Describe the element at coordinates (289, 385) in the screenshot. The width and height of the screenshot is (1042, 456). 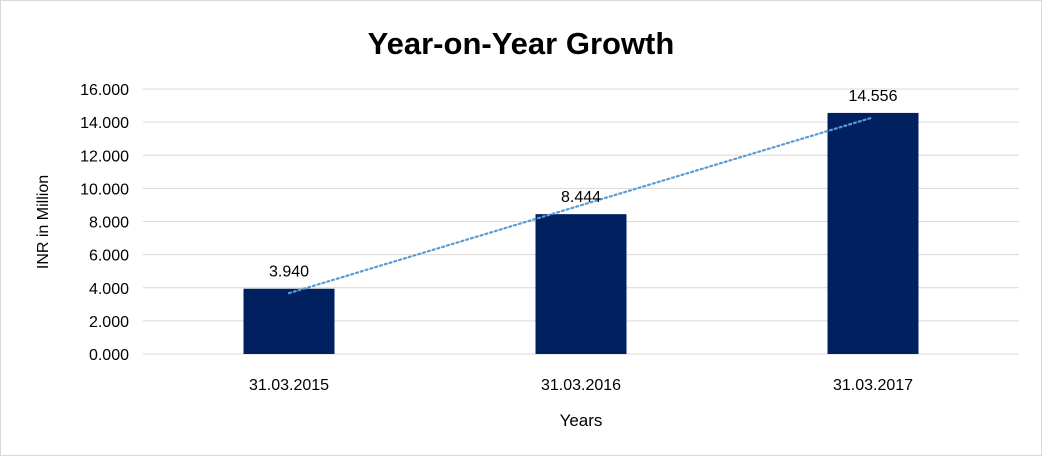
I see `x-tick-label: 31.03.2015` at that location.